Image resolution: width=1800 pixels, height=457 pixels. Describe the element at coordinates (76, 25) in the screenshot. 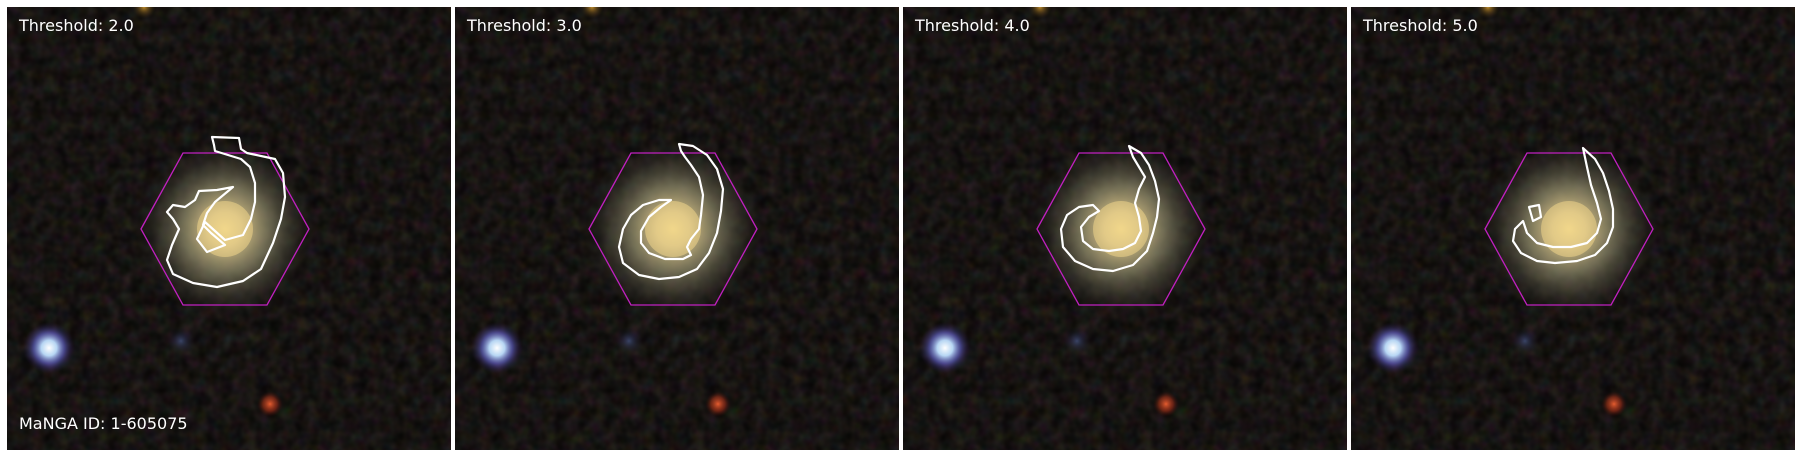

I see `threshold-label: Threshold: 2.0` at that location.